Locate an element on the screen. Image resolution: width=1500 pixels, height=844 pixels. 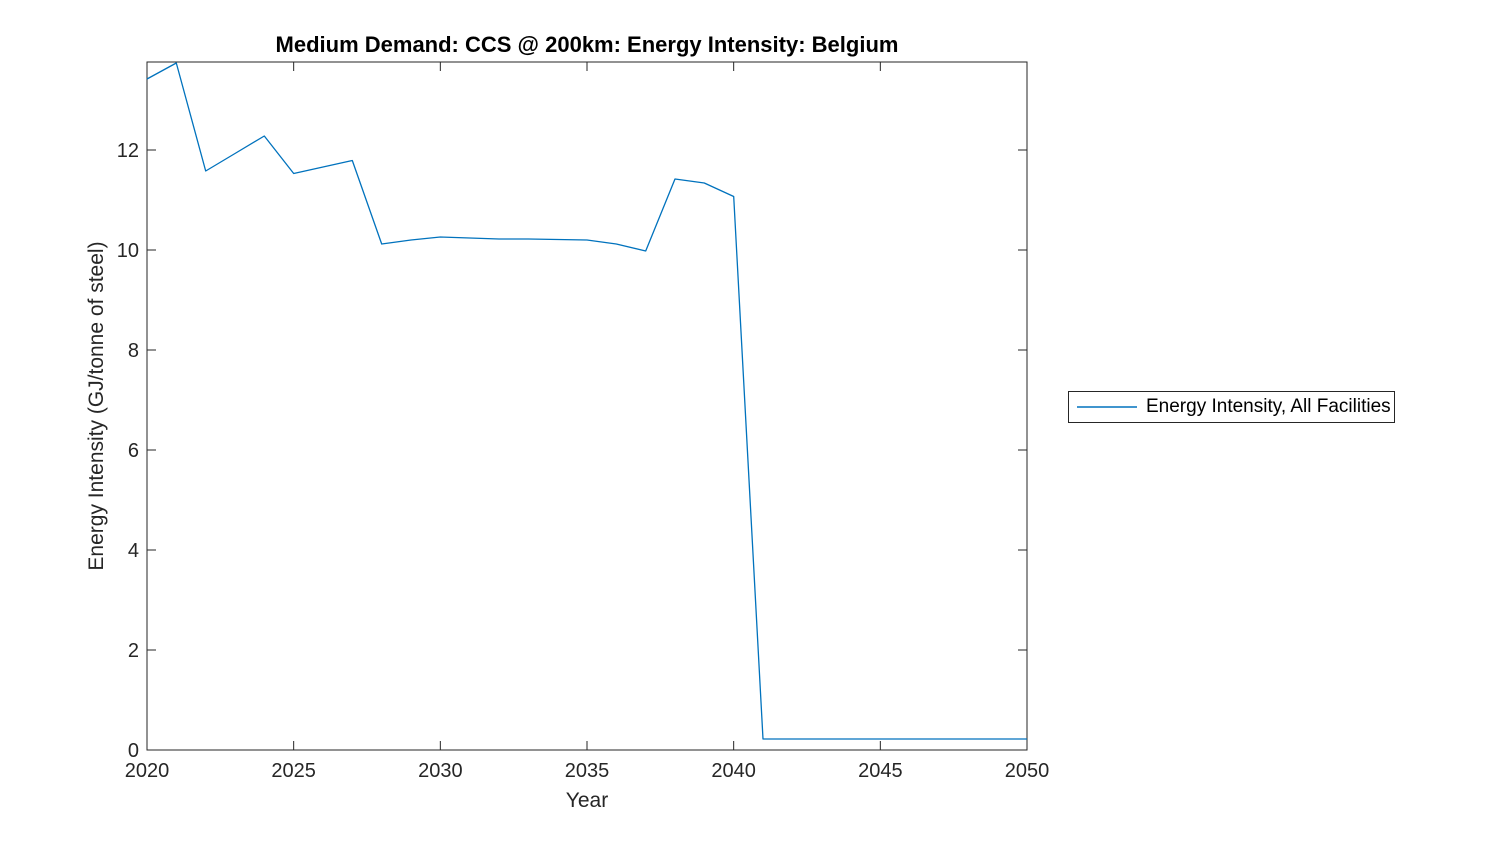
y-tick-label: 6 is located at coordinates (133, 451).